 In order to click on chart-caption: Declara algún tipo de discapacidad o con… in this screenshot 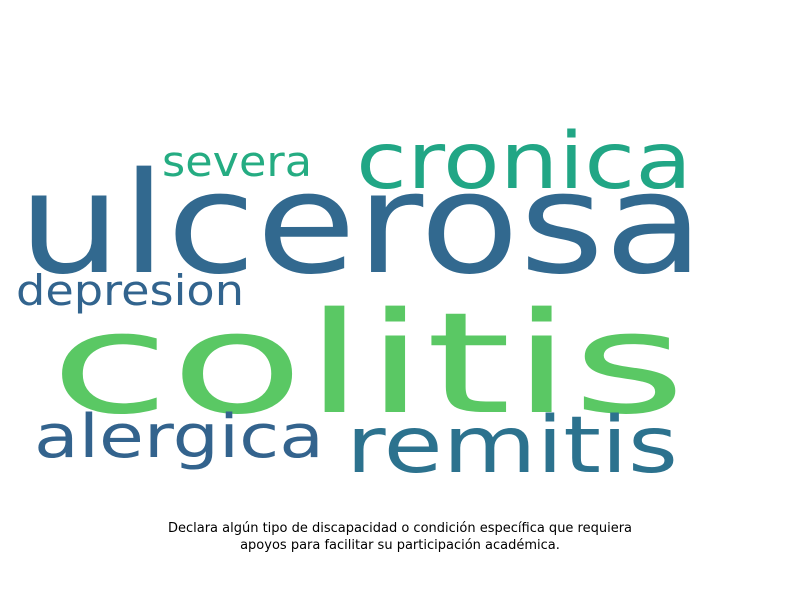, I will do `click(400, 537)`.